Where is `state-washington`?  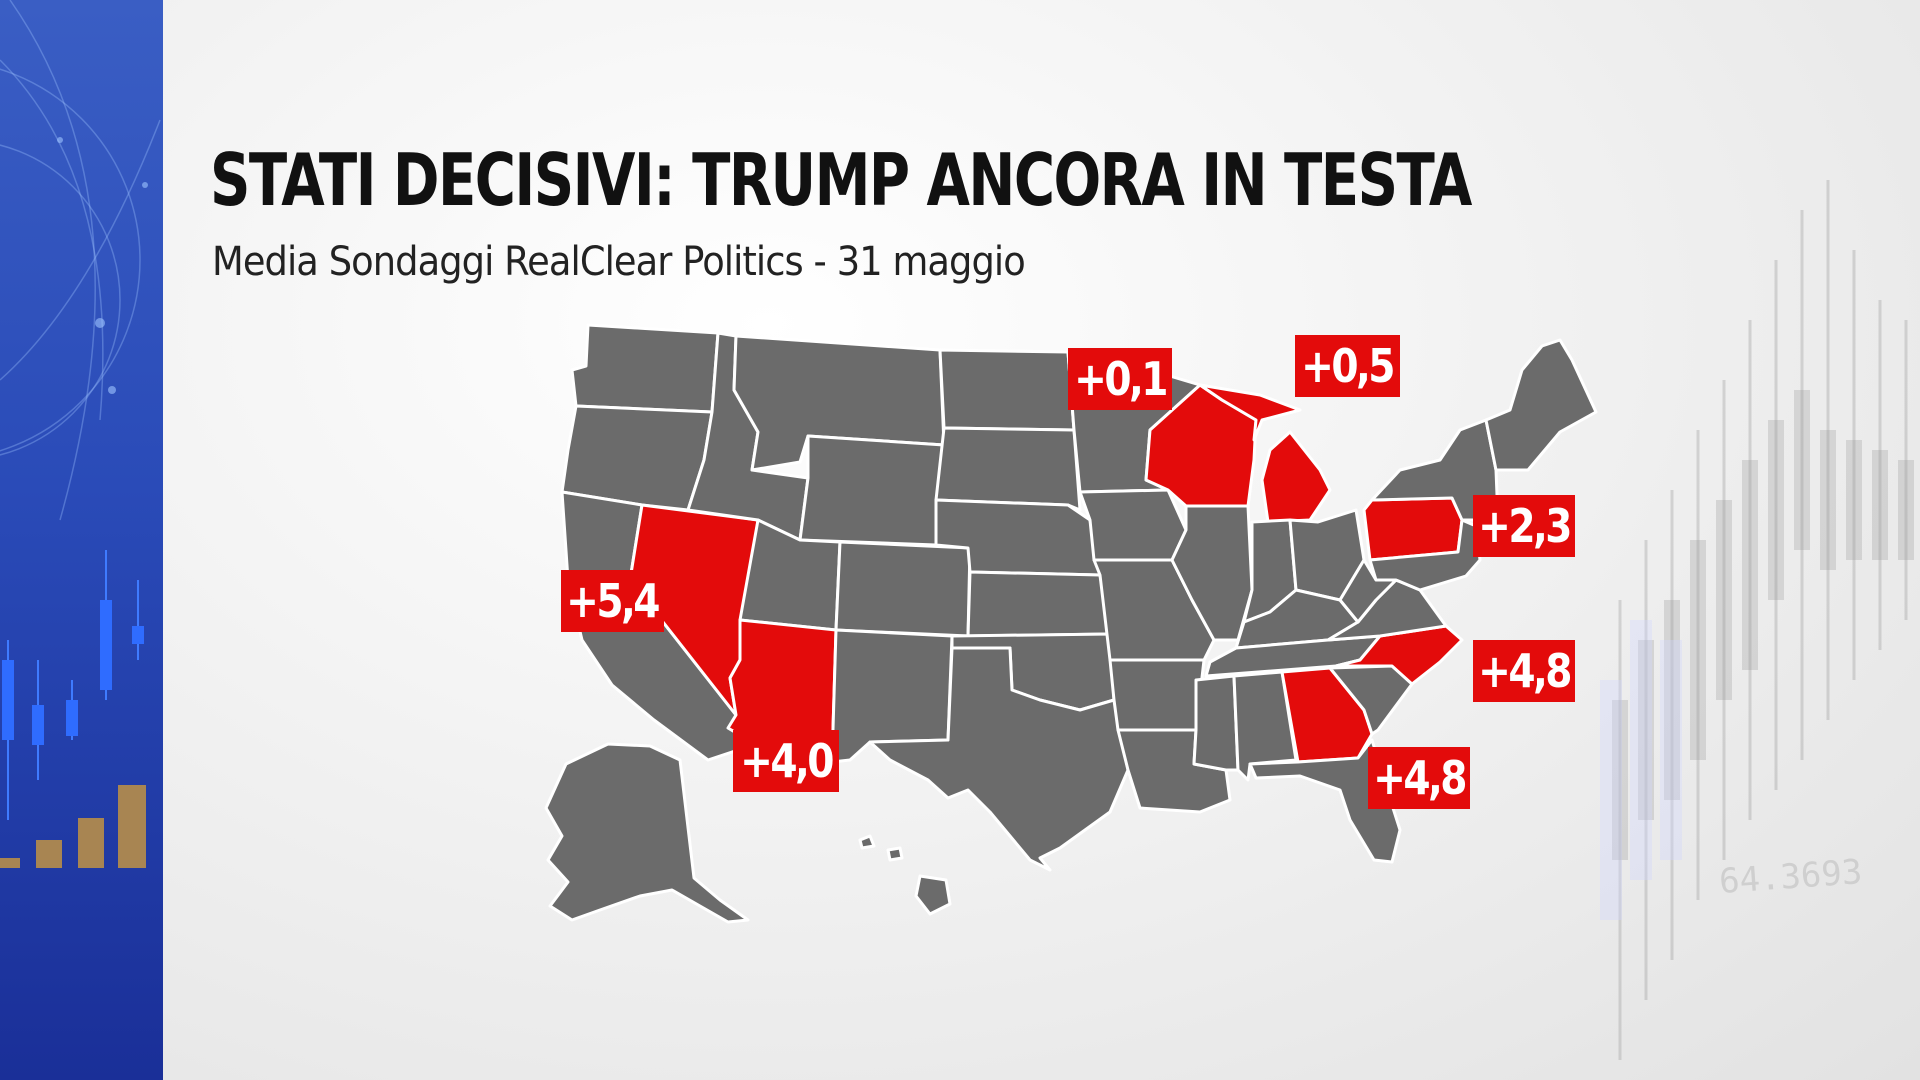
state-washington is located at coordinates (645, 368).